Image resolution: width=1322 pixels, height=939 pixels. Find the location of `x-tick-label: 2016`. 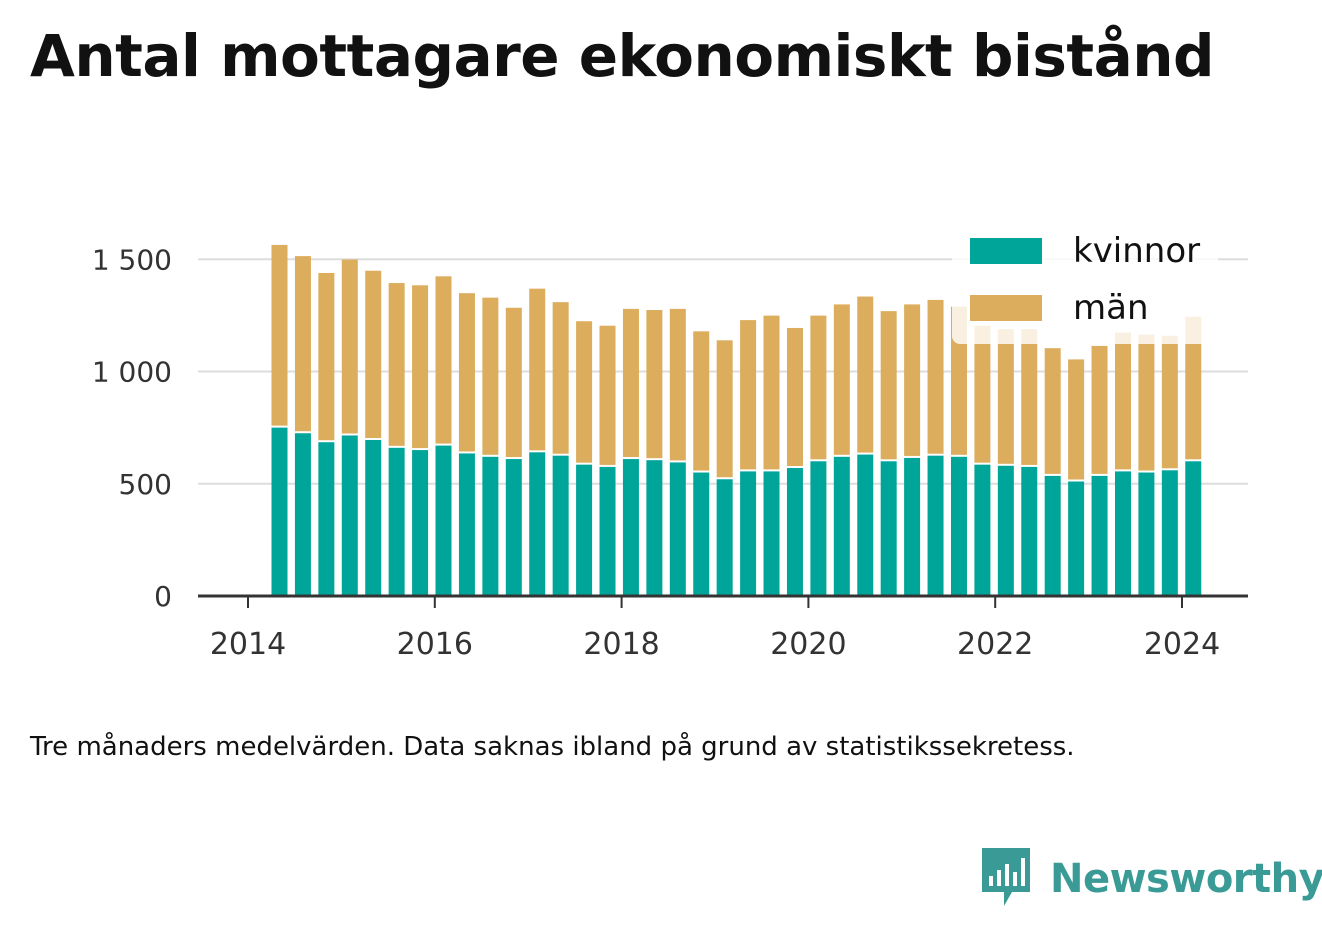

x-tick-label: 2016 is located at coordinates (435, 644).